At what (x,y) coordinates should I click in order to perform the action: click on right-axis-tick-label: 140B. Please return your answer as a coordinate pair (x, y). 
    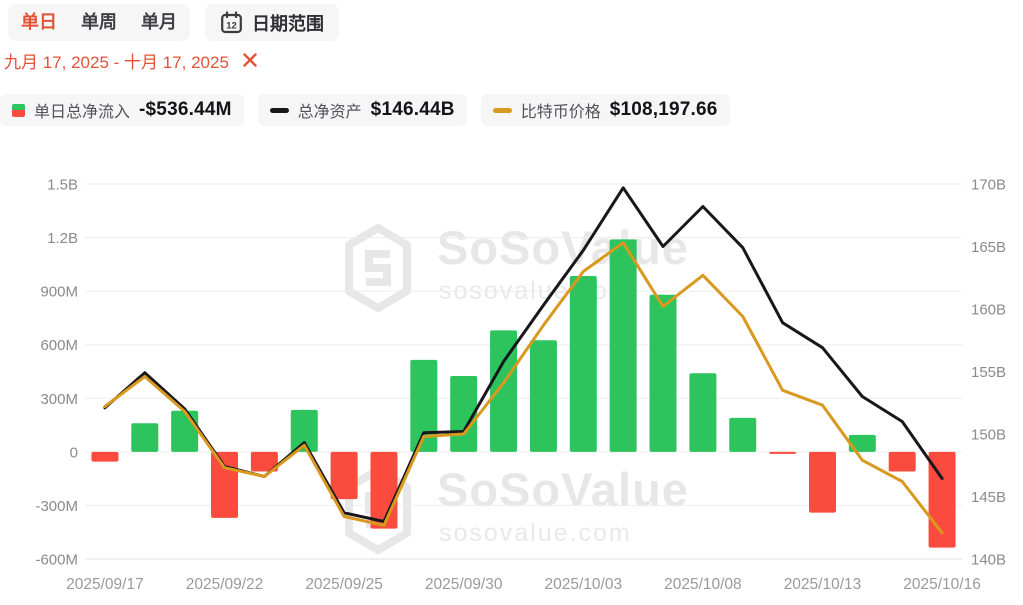
    Looking at the image, I should click on (988, 560).